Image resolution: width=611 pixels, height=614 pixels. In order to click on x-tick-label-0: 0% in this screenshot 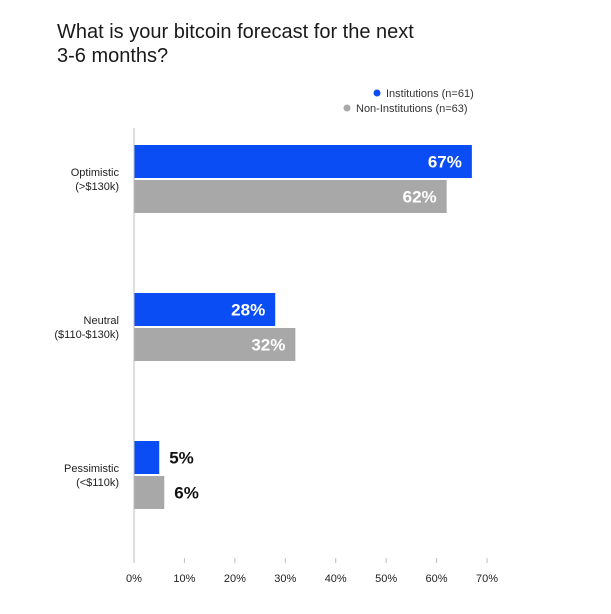, I will do `click(134, 579)`.